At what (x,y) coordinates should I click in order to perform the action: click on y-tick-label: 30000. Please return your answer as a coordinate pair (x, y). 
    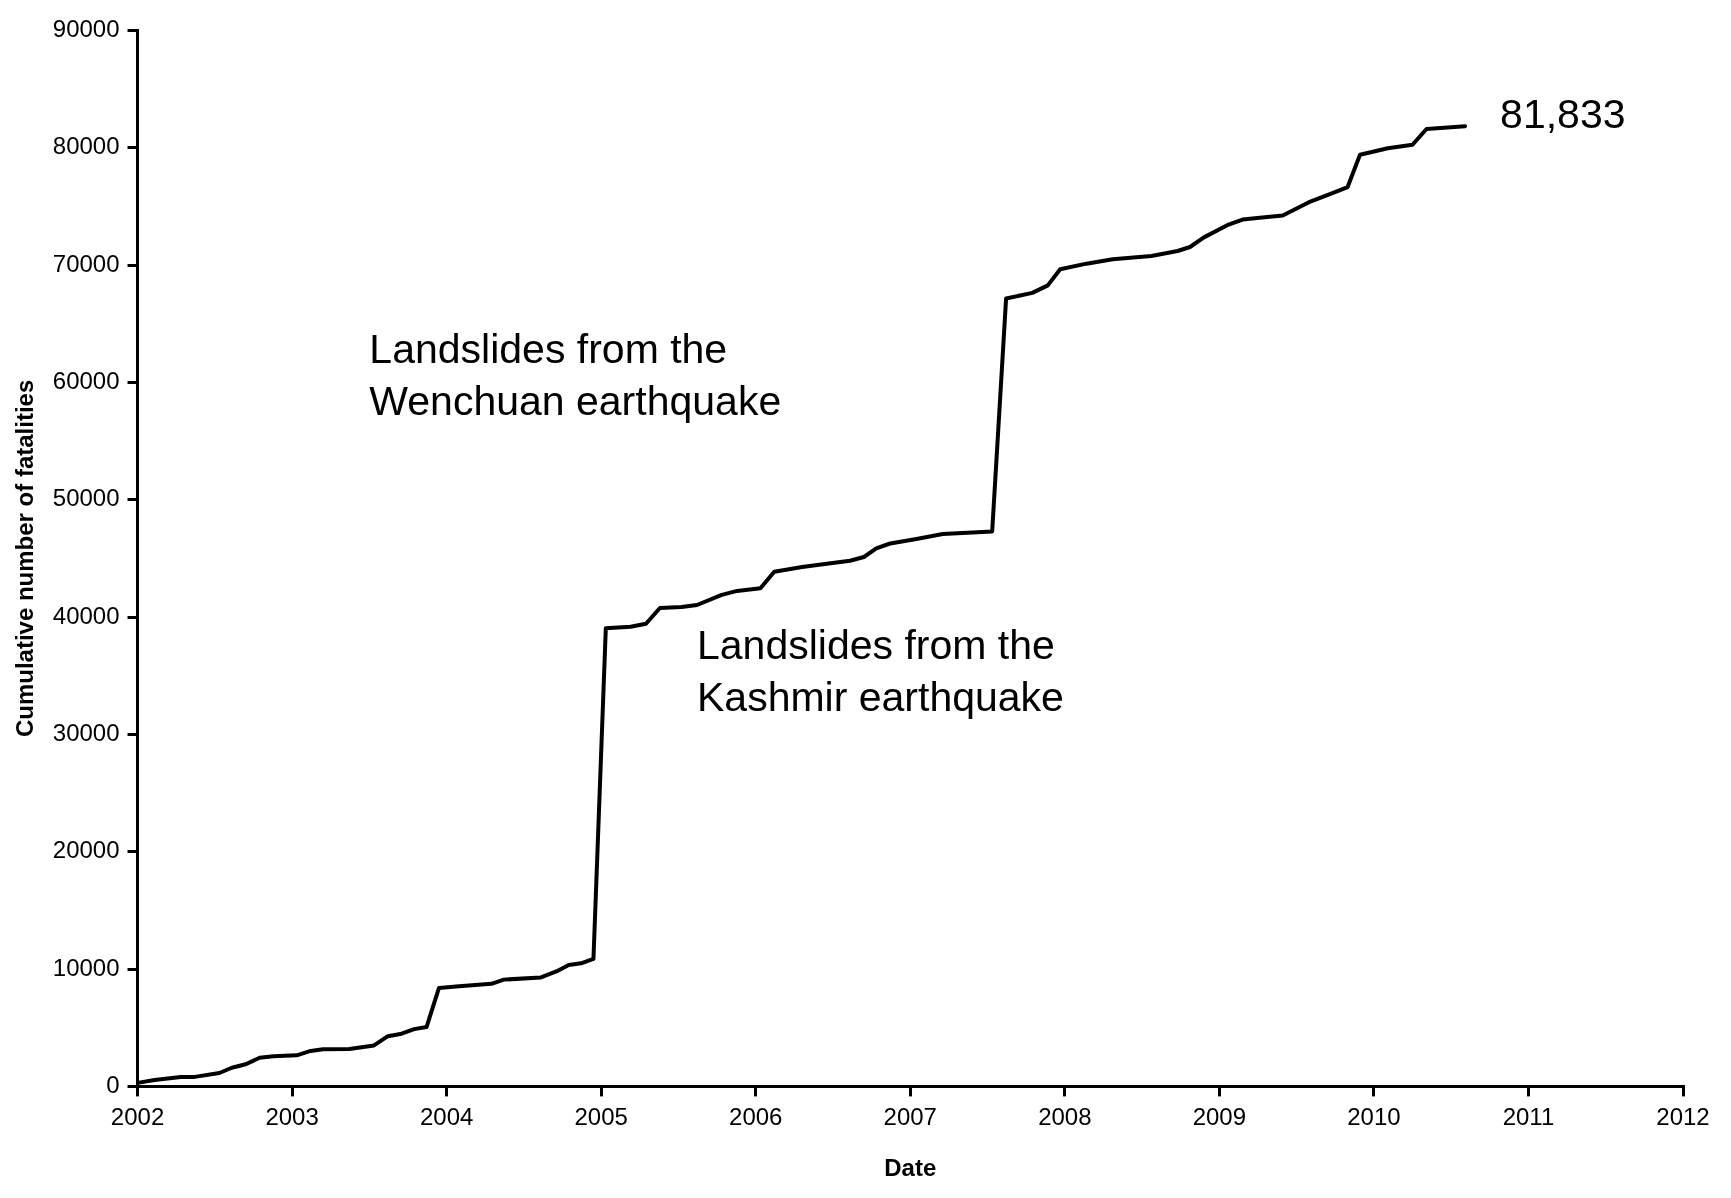
    Looking at the image, I should click on (86, 733).